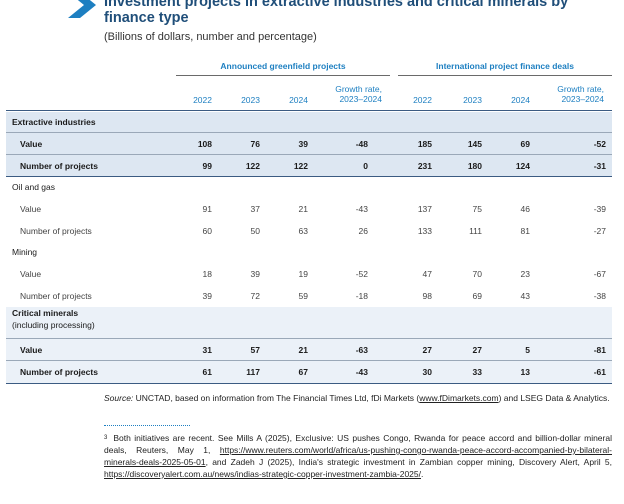 Image resolution: width=624 pixels, height=504 pixels. Describe the element at coordinates (45, 313) in the screenshot. I see `section-label: Critical minerals` at that location.